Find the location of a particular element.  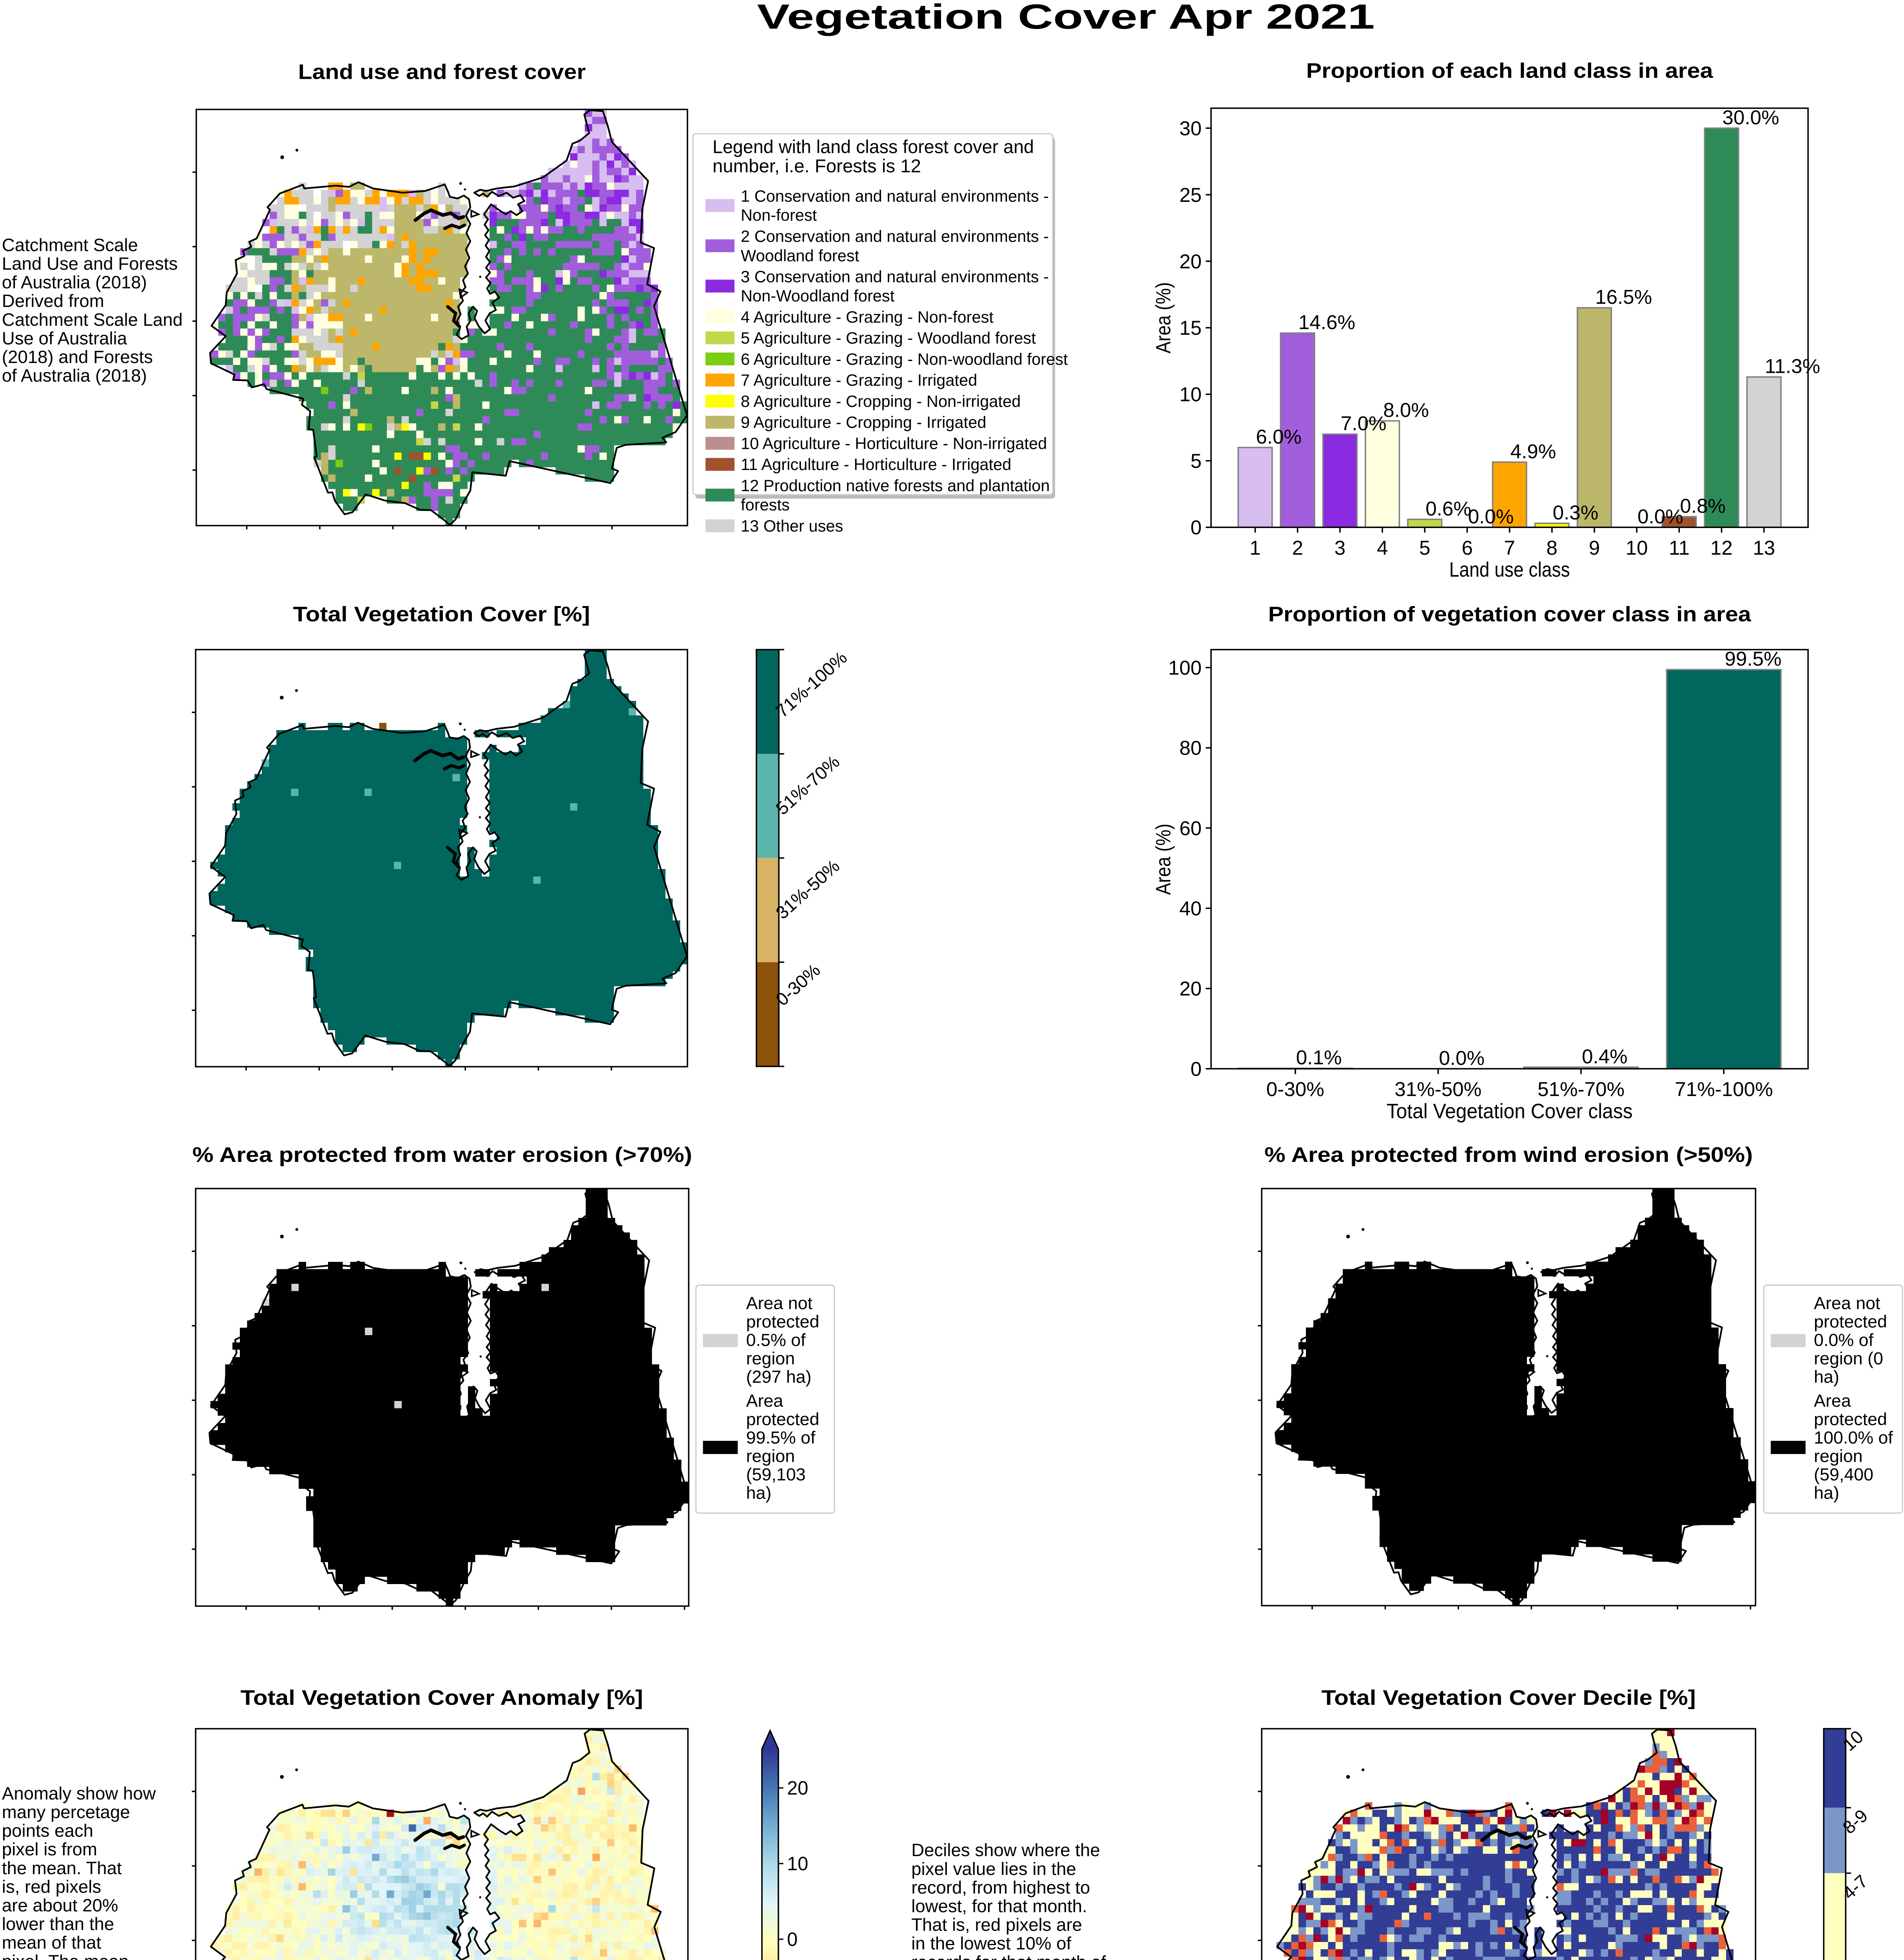

svg-text:Total Vegetation Cover Decile: Total Vegetation Cover Decile [%] is located at coordinates (1509, 1698).